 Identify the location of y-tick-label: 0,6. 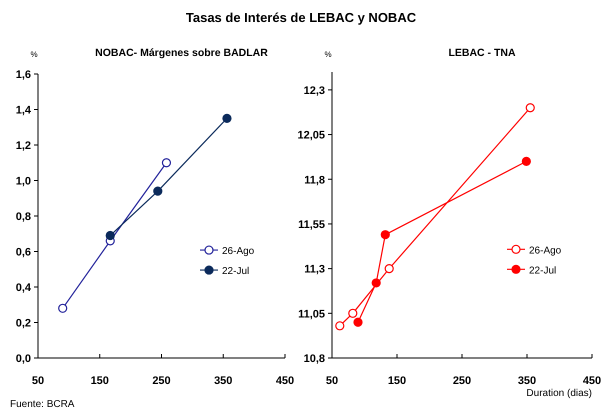
(23, 252).